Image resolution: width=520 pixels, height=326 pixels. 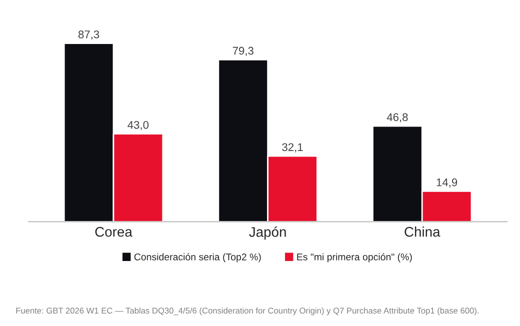 I want to click on legend-label: Es "mi primera opción" (%), so click(x=354, y=257).